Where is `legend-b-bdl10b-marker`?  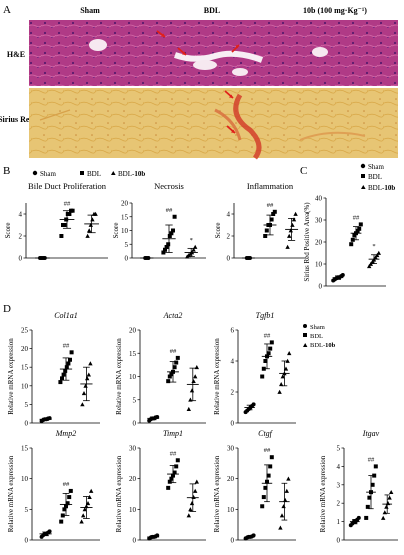
legend-b-bdl10b-marker is located at coordinates (113, 173).